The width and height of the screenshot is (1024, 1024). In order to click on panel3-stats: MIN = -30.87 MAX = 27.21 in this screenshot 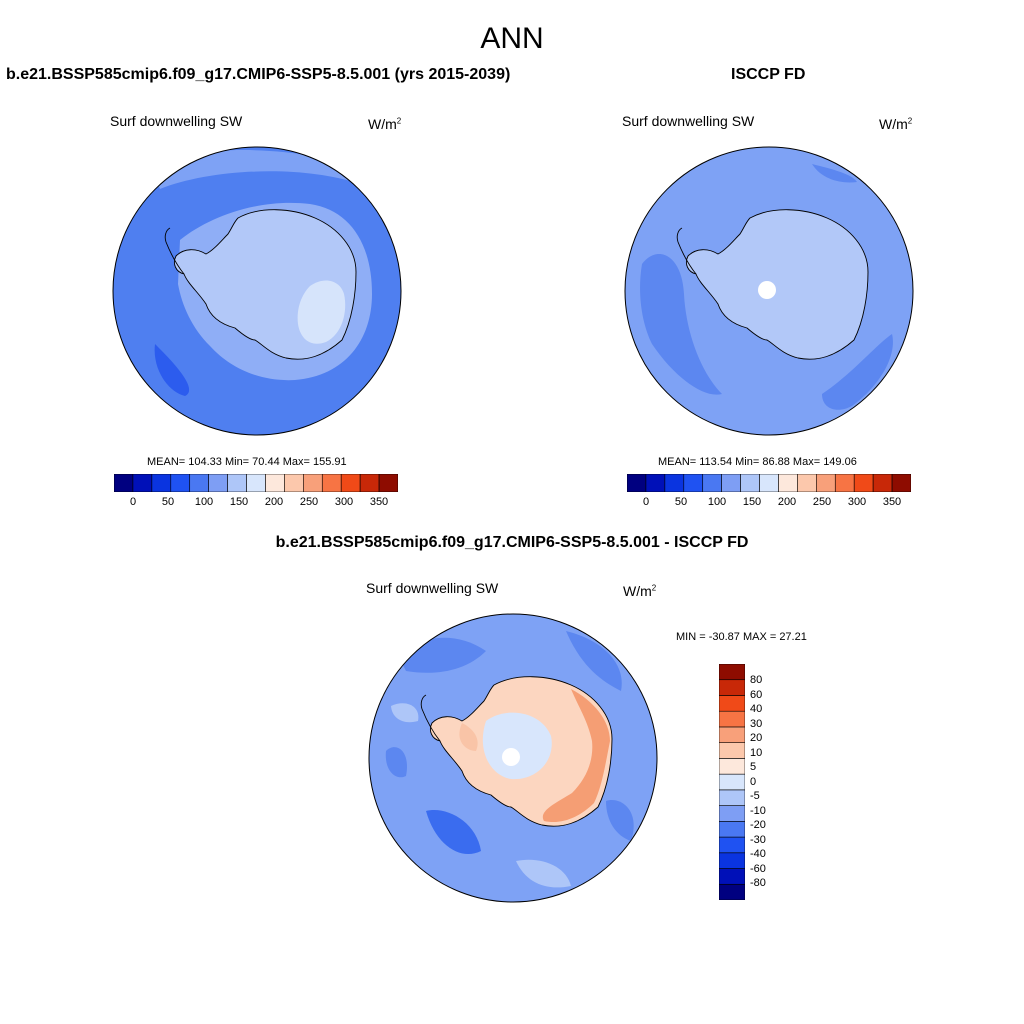, I will do `click(741, 637)`.